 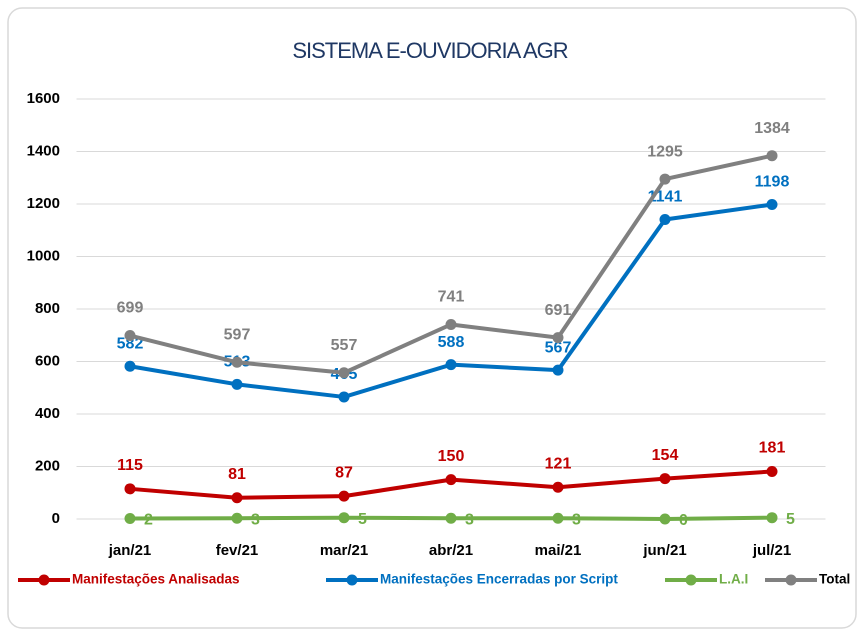 What do you see at coordinates (237, 335) in the screenshot?
I see `data-label: 597` at bounding box center [237, 335].